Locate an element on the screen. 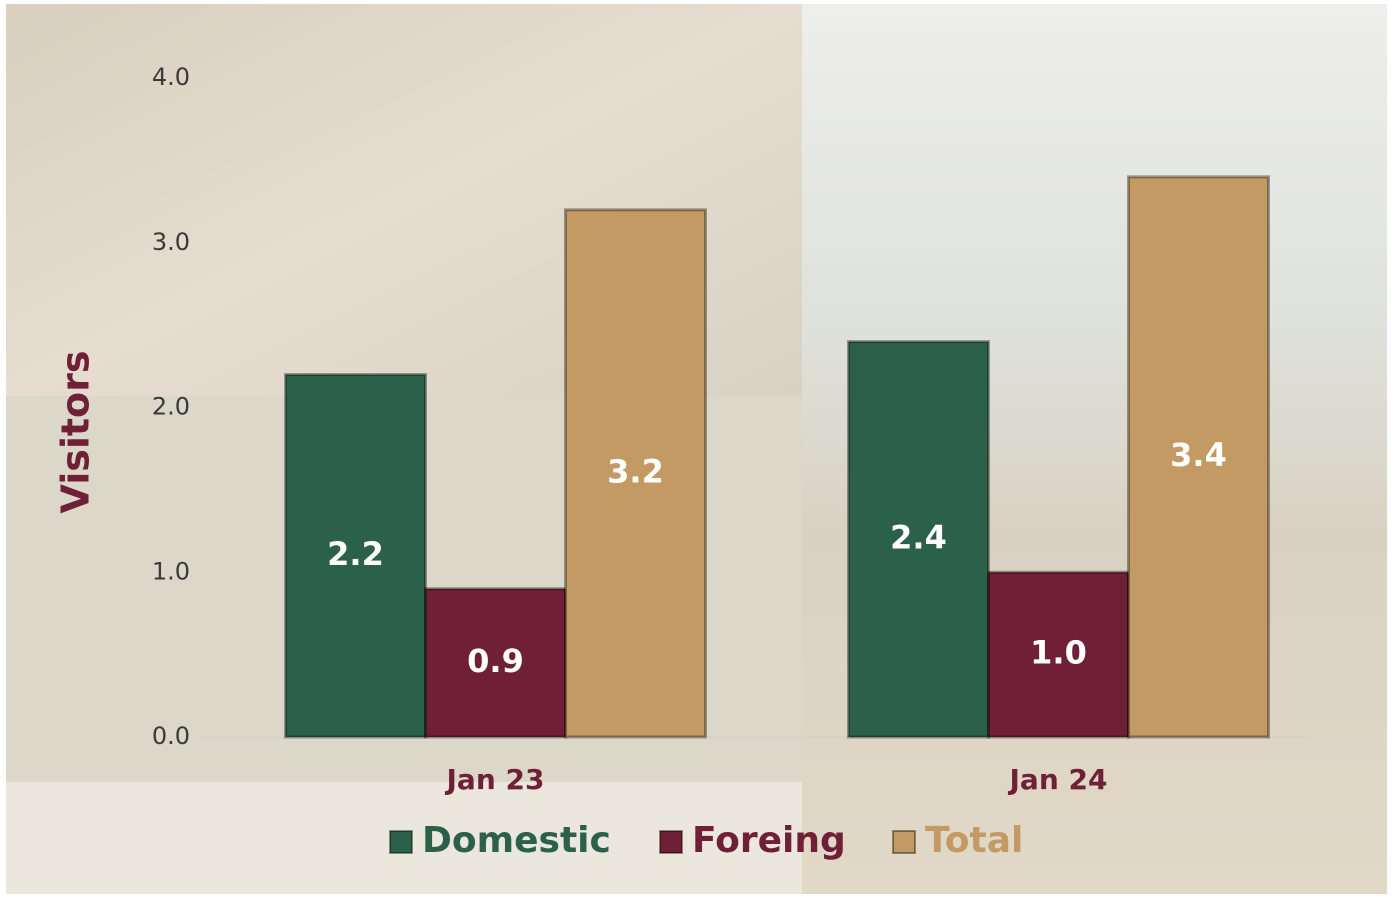  y-tick-label: 0.0 is located at coordinates (171, 736).